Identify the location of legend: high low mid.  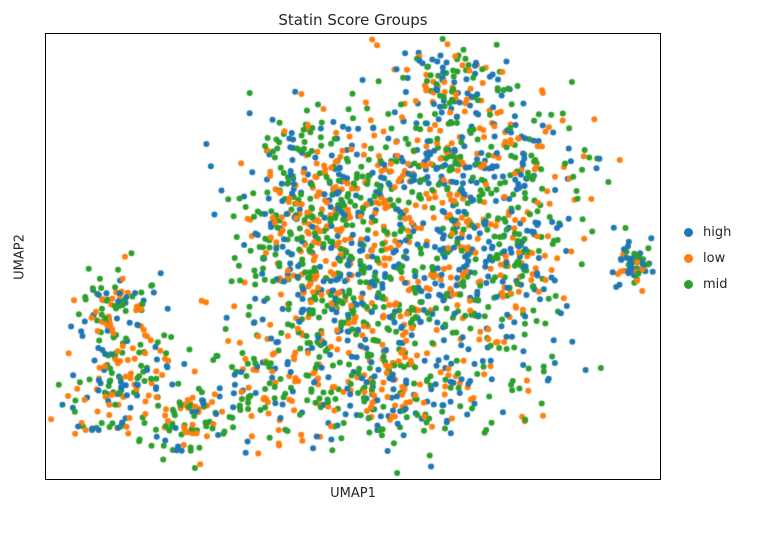
(707, 258).